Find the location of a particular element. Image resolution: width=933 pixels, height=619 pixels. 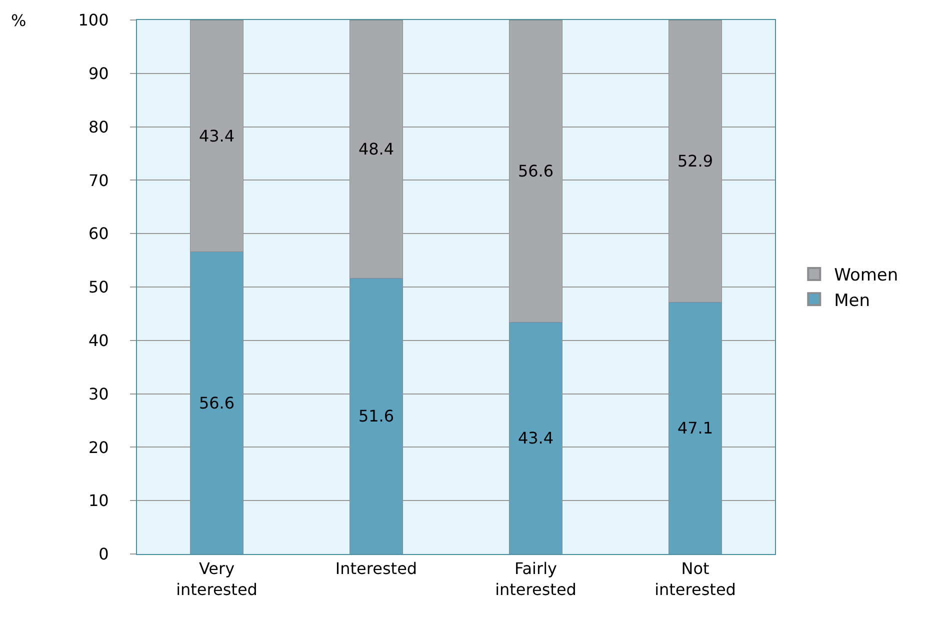

y-tick-label: 40 is located at coordinates (98, 340).